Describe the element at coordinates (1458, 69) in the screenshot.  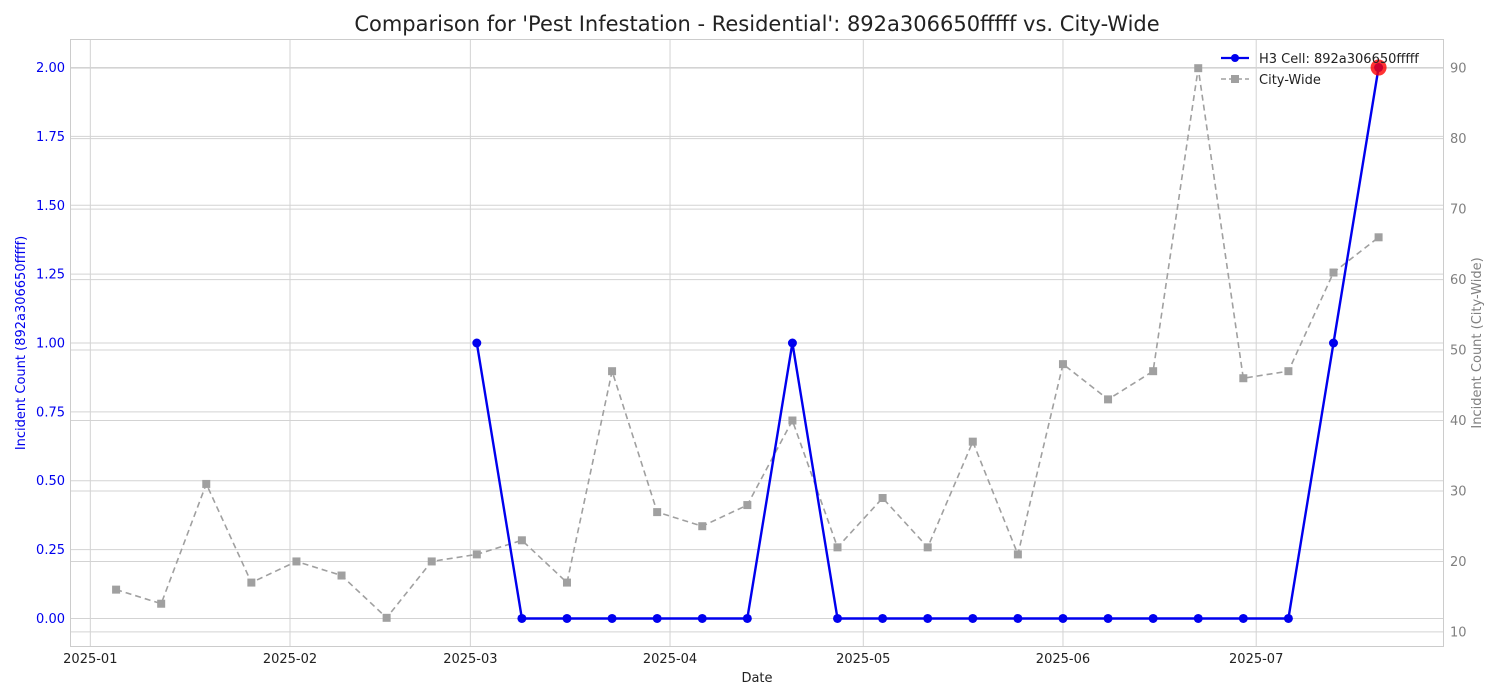
I see `y-right-tick-label: 90` at that location.